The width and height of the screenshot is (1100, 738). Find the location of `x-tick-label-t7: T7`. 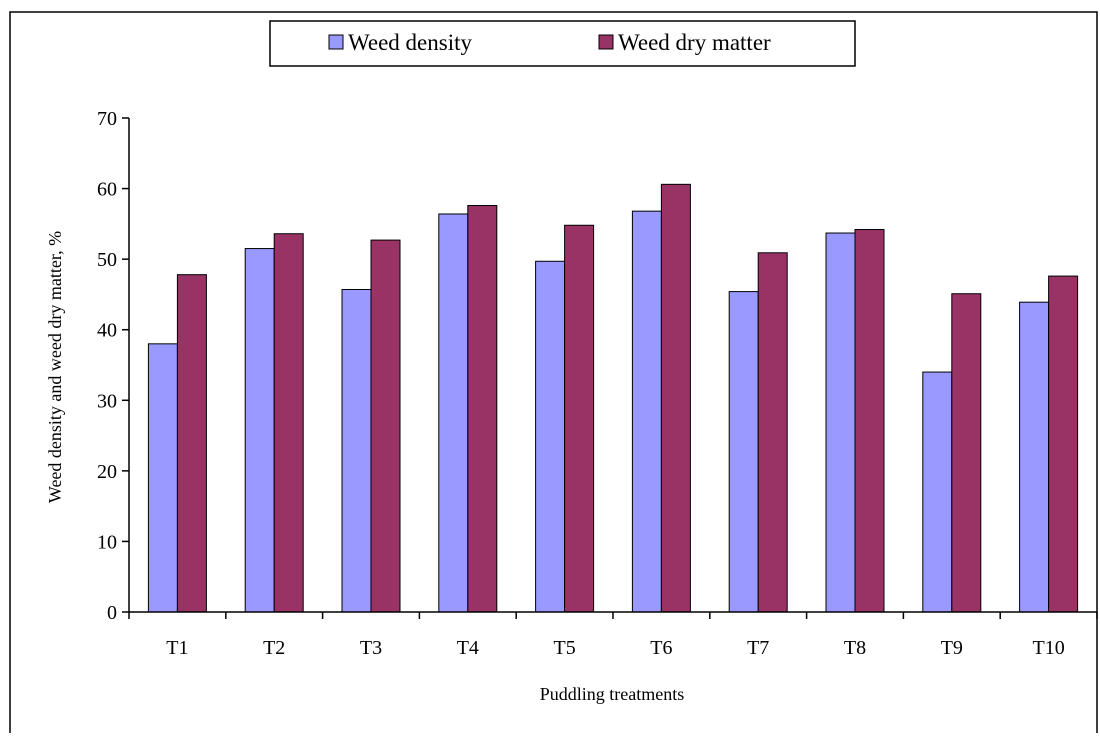

x-tick-label-t7: T7 is located at coordinates (758, 648).